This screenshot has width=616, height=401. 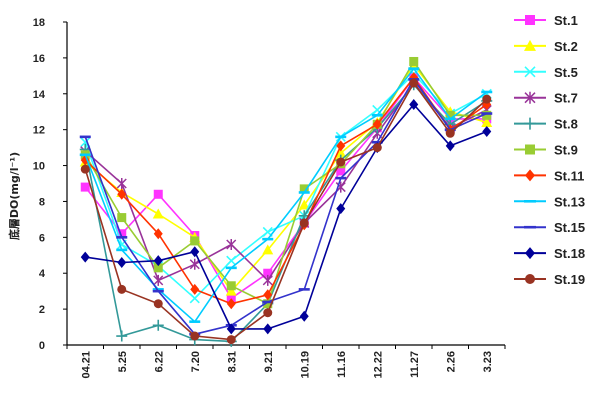 I want to click on legend-item: St.13, so click(x=549, y=201).